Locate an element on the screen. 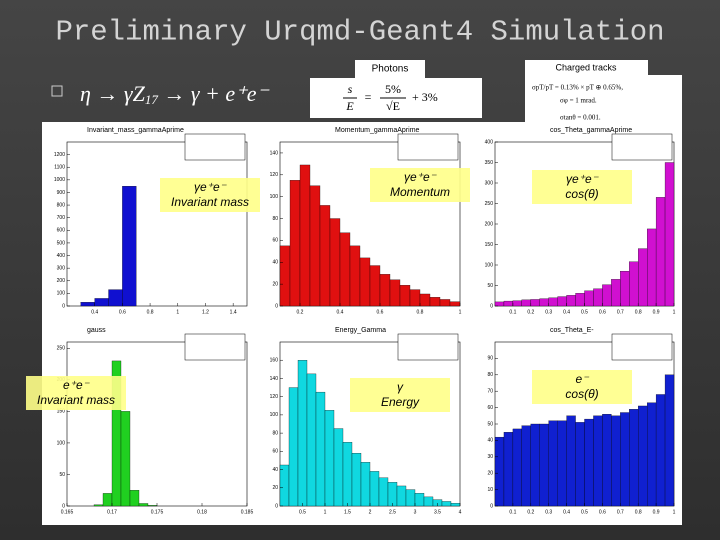 This screenshot has width=720, height=540. x-tick-label: 0.1 is located at coordinates (512, 312).